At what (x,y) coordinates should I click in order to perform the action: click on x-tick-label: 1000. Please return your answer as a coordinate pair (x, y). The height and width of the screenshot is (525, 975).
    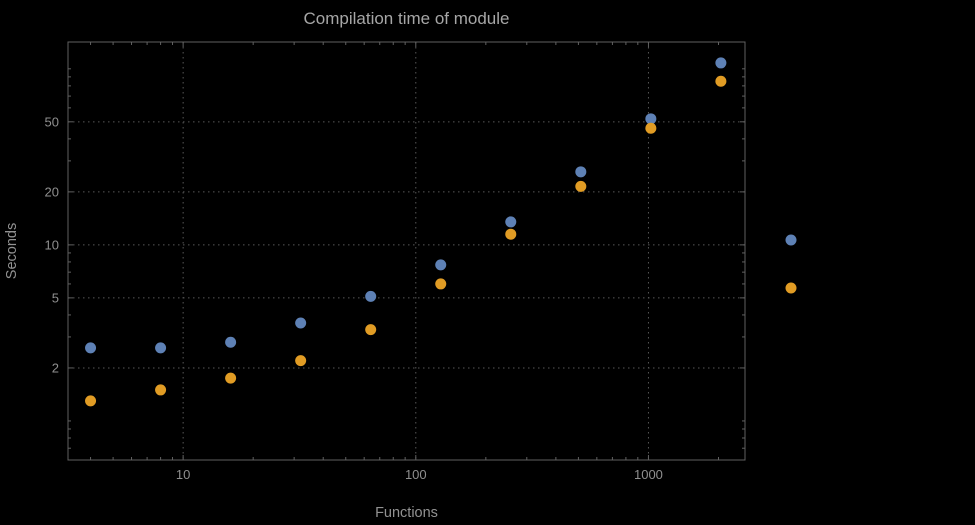
    Looking at the image, I should click on (648, 474).